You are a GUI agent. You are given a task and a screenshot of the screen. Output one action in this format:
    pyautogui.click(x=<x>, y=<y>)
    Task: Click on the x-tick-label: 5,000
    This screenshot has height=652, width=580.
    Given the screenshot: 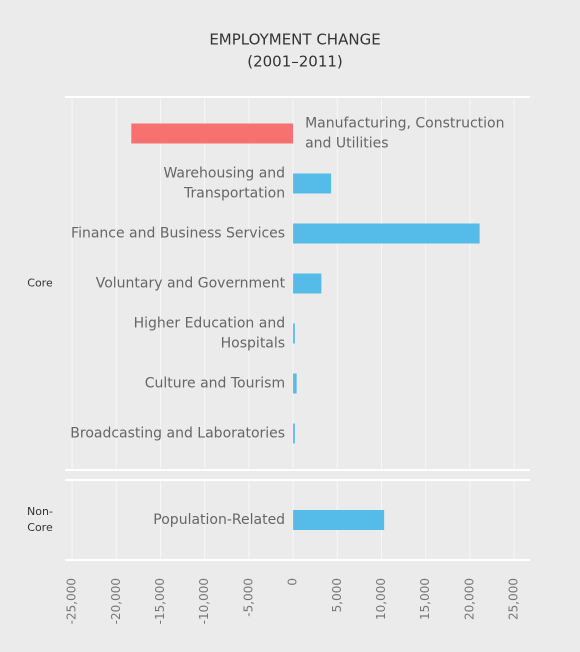 What is the action you would take?
    pyautogui.click(x=337, y=595)
    